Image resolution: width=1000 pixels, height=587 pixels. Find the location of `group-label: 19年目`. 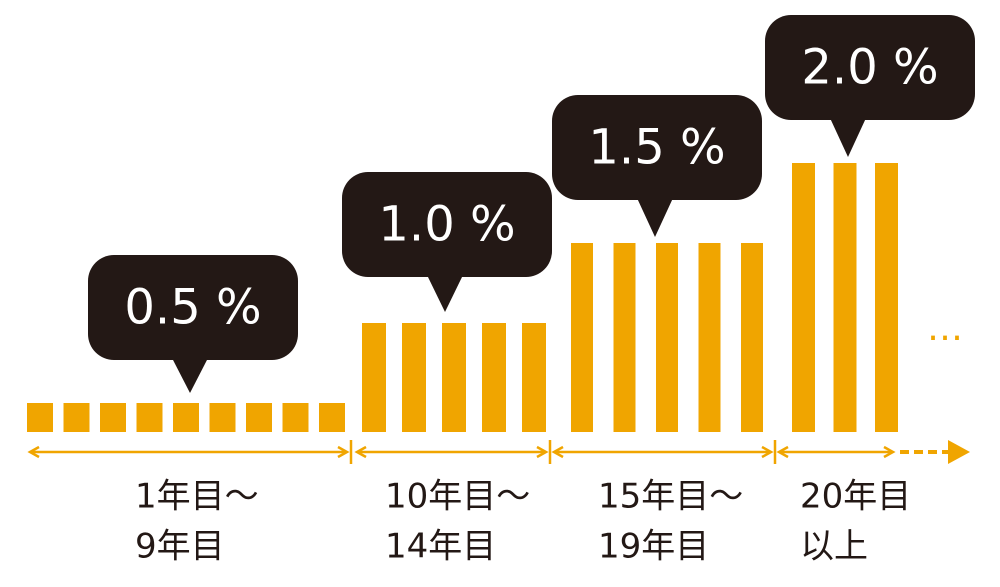

group-label: 19年目 is located at coordinates (653, 547).